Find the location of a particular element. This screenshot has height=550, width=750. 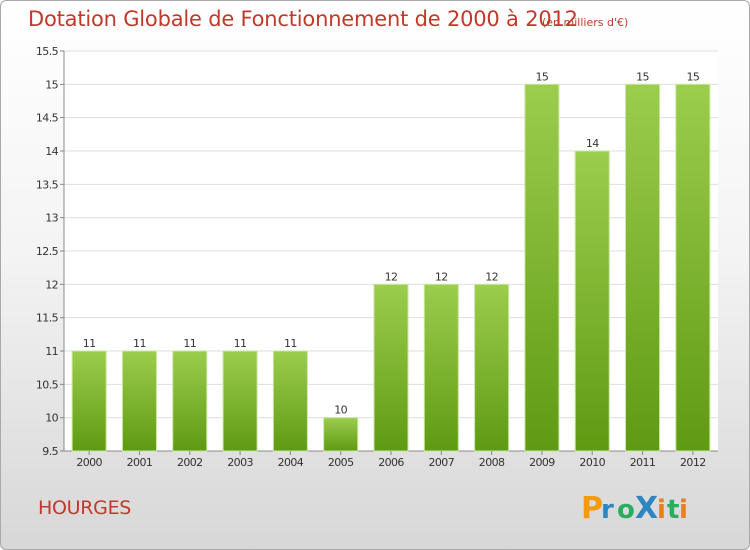

y-tick-label: 15 is located at coordinates (51, 84).